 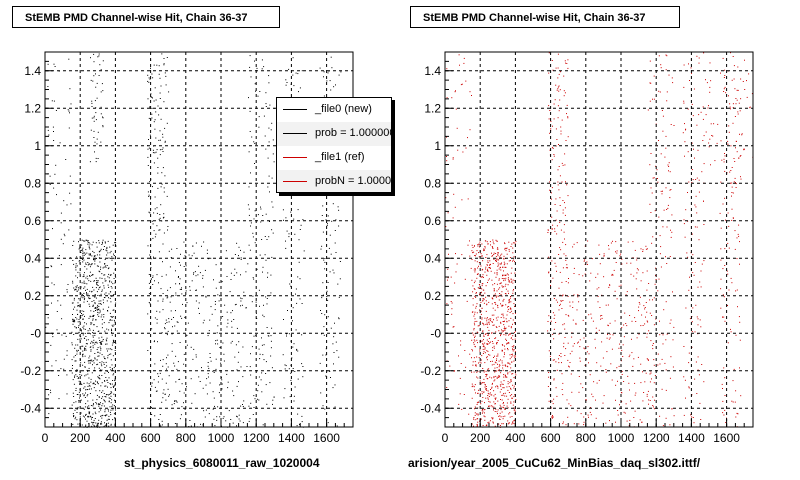 What do you see at coordinates (432, 71) in the screenshot?
I see `y-tick-label: 1.4` at bounding box center [432, 71].